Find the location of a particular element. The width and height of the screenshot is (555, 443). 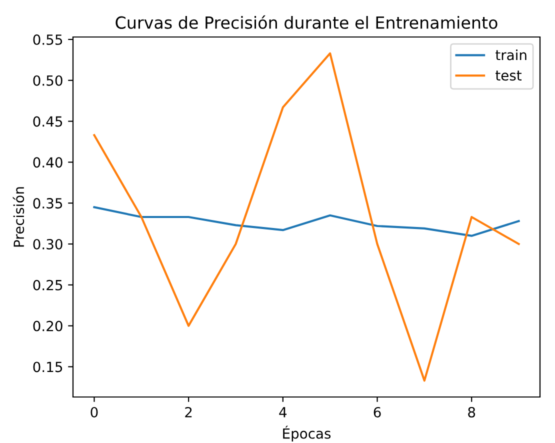

chart-title: Curvas de Precisión durante el Entrenamiento is located at coordinates (307, 22).